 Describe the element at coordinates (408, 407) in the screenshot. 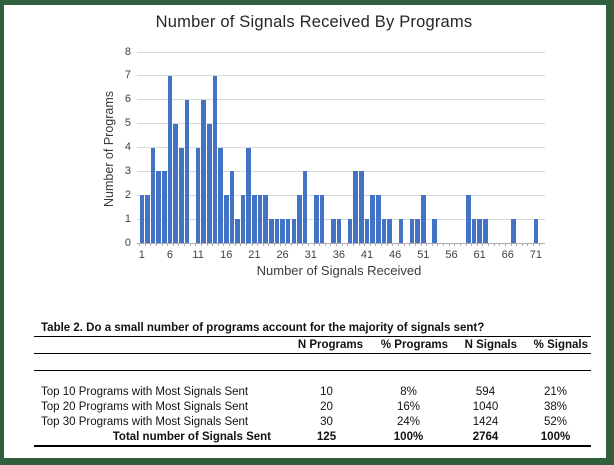

I see `row-value: 16%` at that location.